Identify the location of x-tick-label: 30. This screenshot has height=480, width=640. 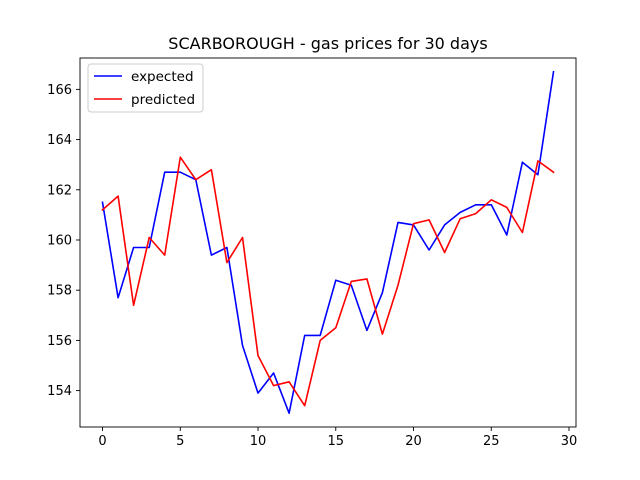
(569, 441).